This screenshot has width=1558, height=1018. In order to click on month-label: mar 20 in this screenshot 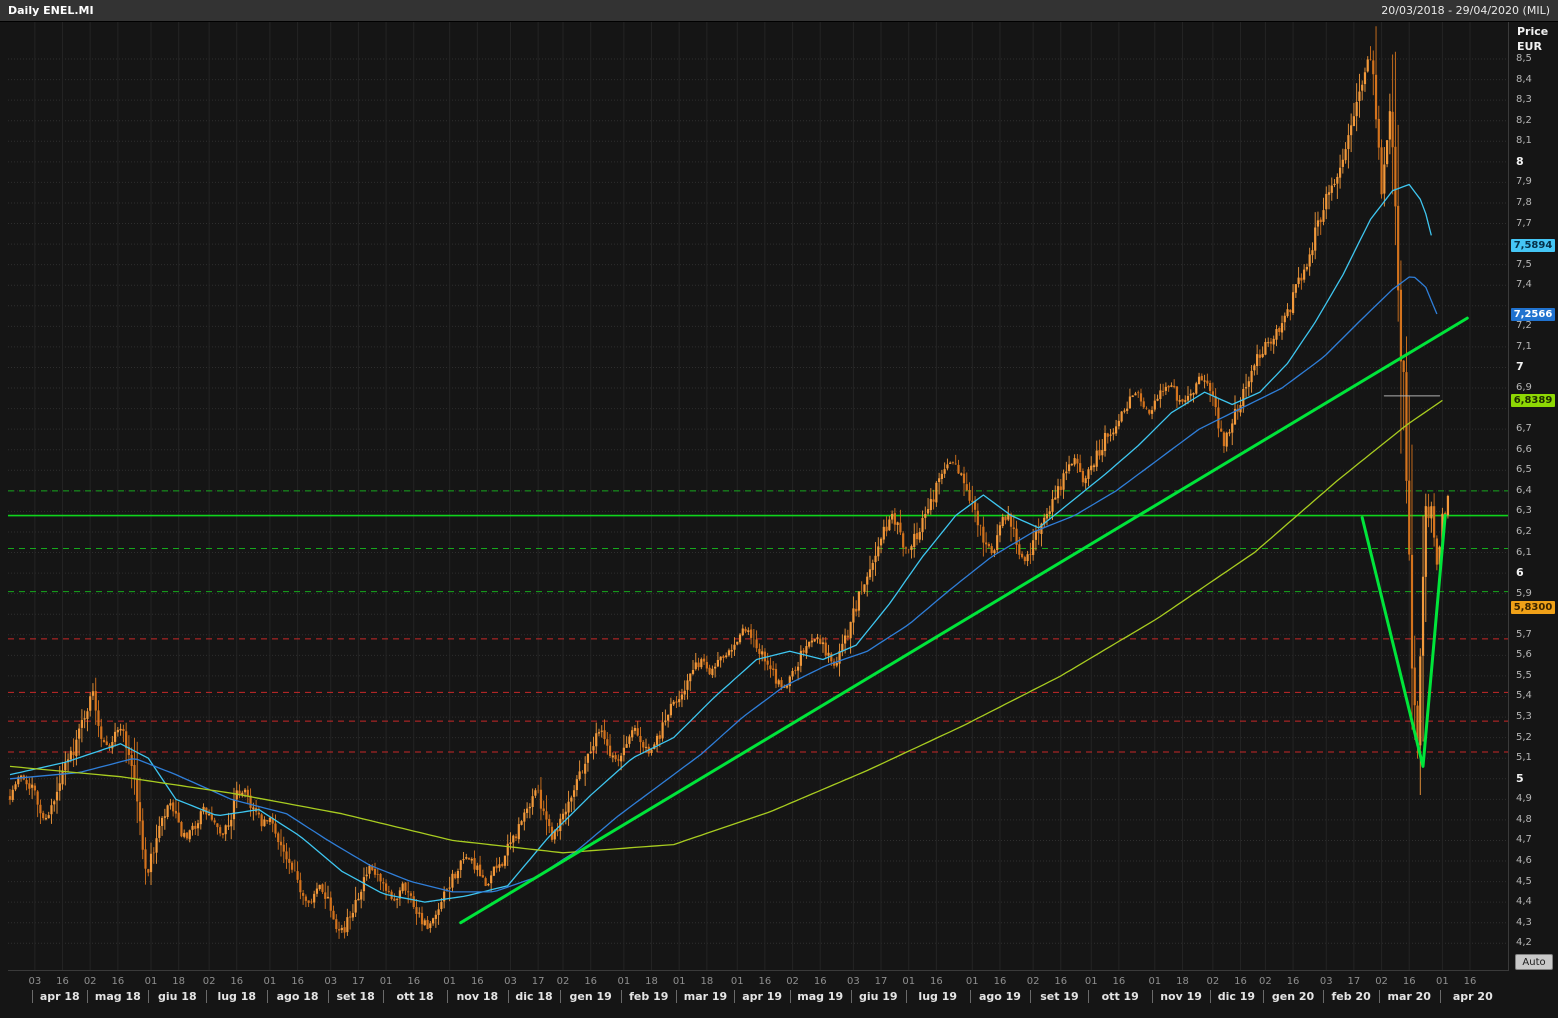, I will do `click(1409, 996)`.